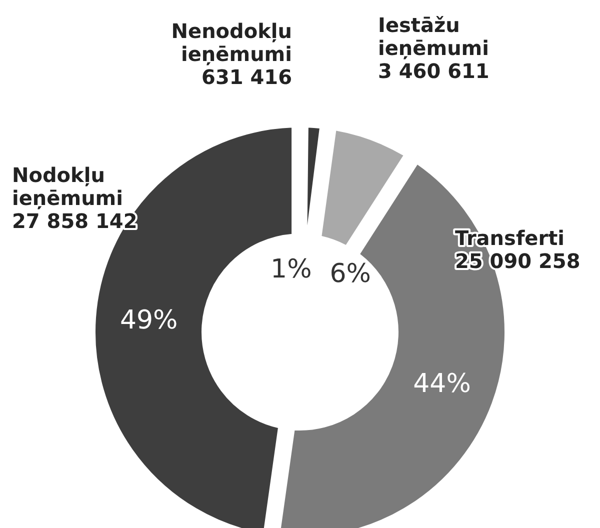  Describe the element at coordinates (433, 36) in the screenshot. I see `slice-label: Iestāžu ieņēmumi` at that location.